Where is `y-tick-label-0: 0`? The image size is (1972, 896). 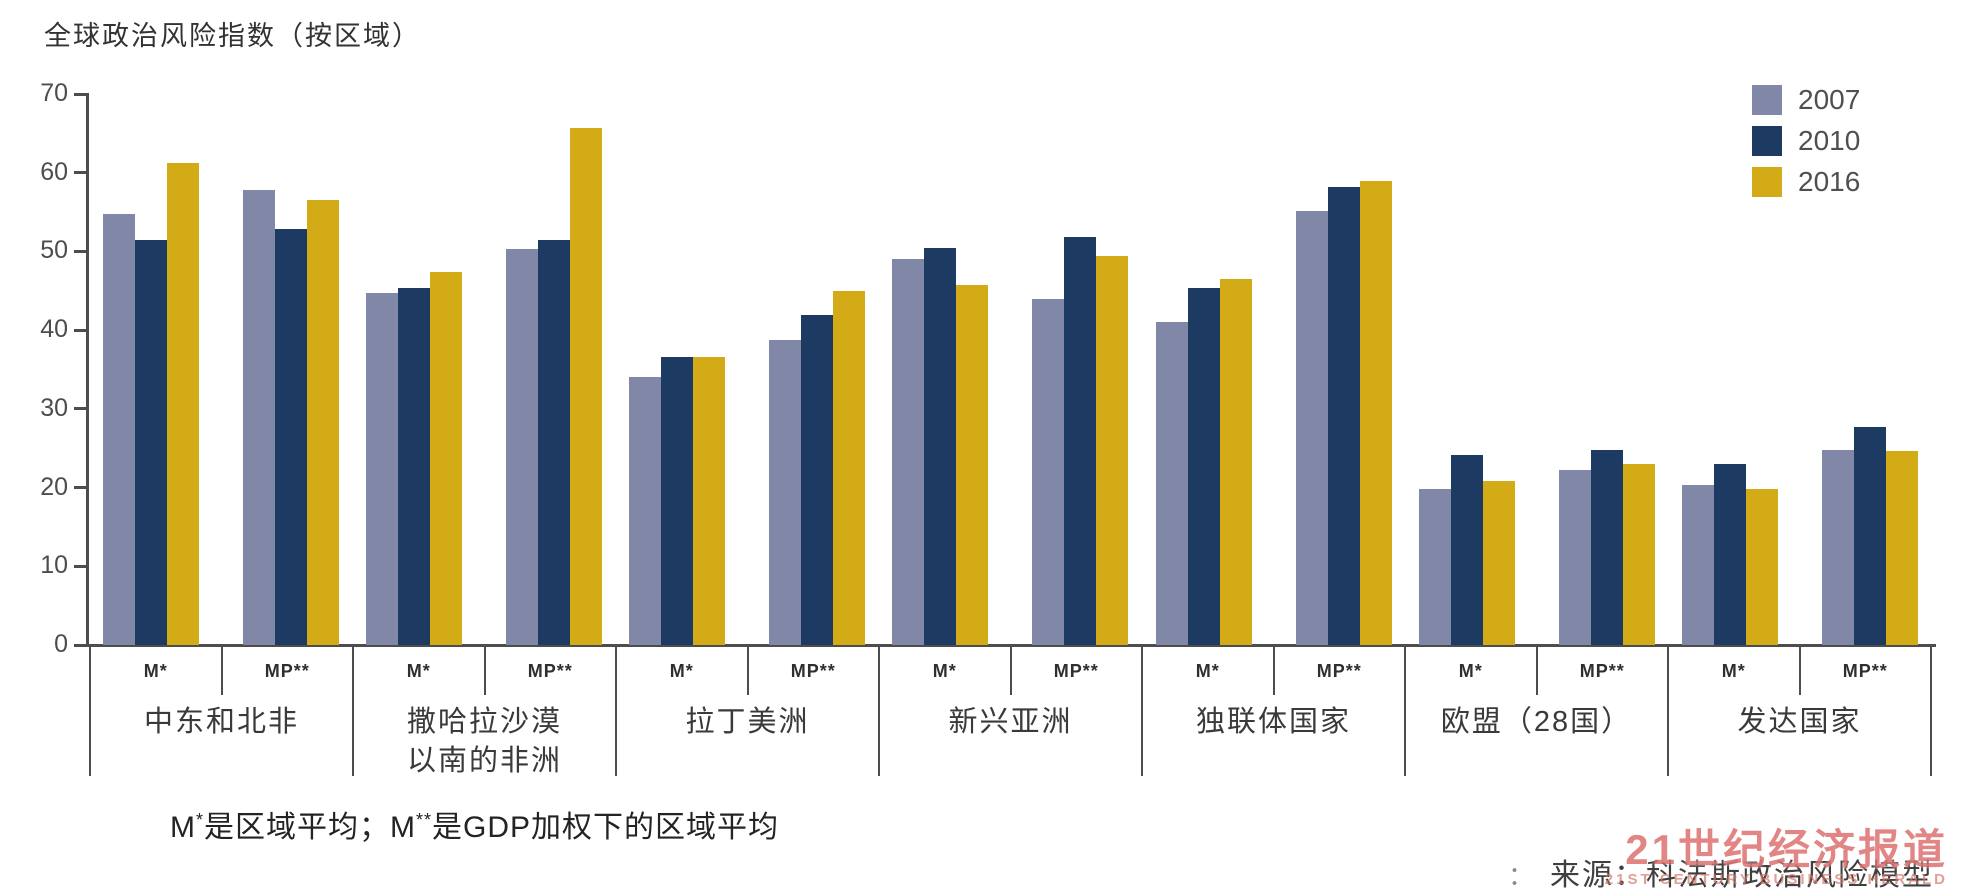
y-tick-label-0: 0 is located at coordinates (61, 644).